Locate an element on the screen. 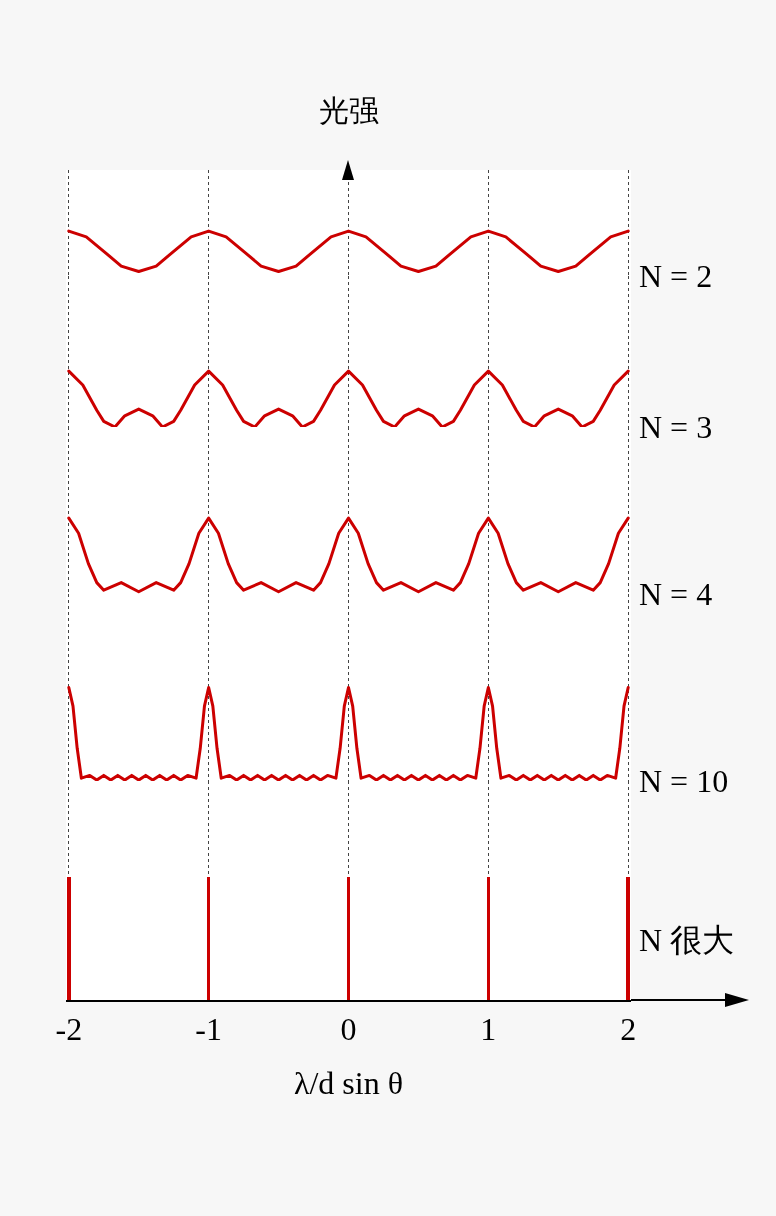 This screenshot has height=1216, width=776. x-tick-label: 2 is located at coordinates (628, 1028).